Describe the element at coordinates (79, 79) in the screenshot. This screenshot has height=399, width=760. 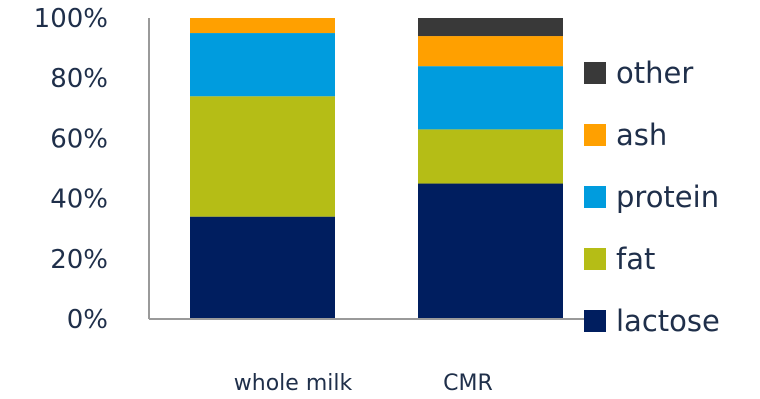
I see `y-tick-label: 80%` at that location.